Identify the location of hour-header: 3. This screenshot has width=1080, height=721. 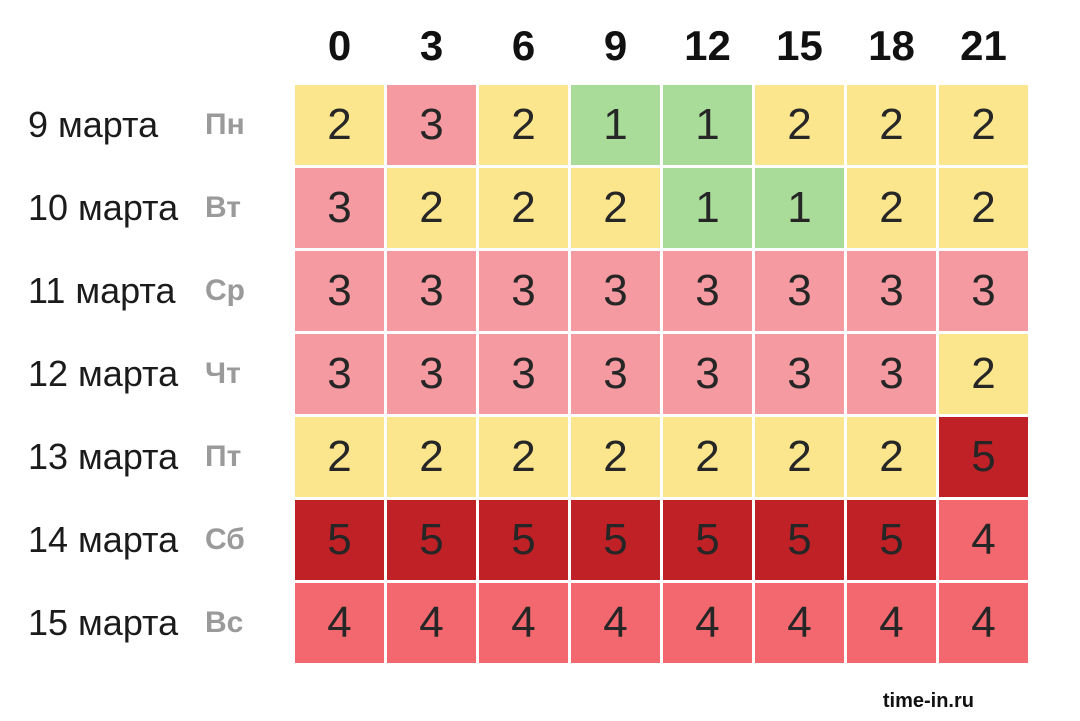
(431, 45).